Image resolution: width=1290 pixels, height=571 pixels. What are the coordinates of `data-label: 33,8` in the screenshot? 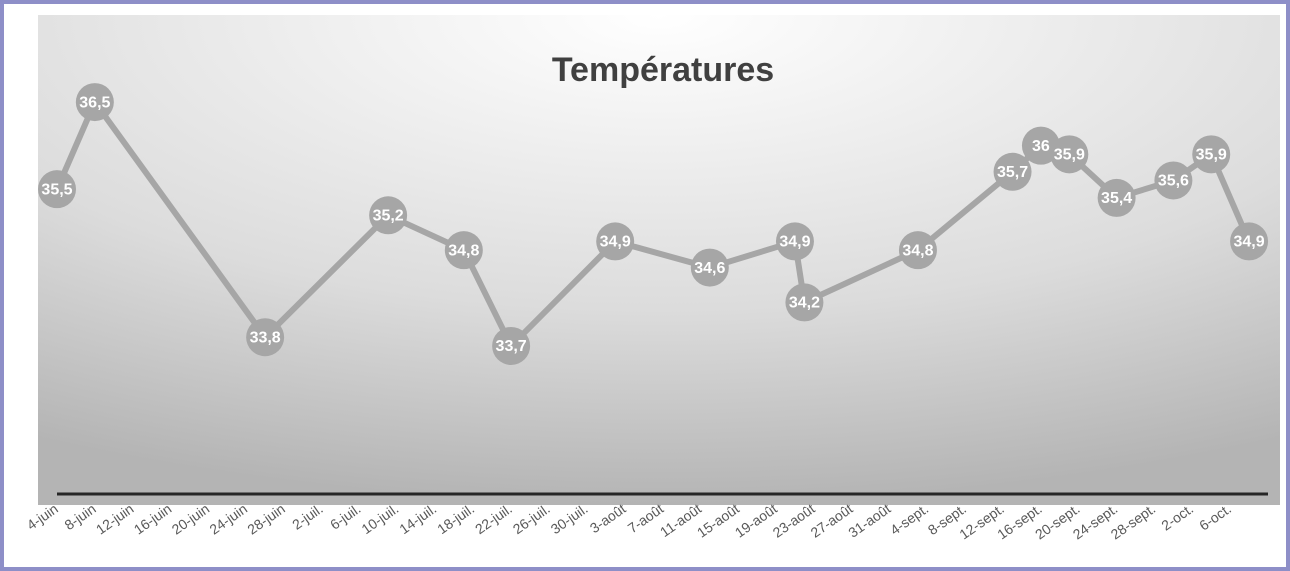 It's located at (265, 337).